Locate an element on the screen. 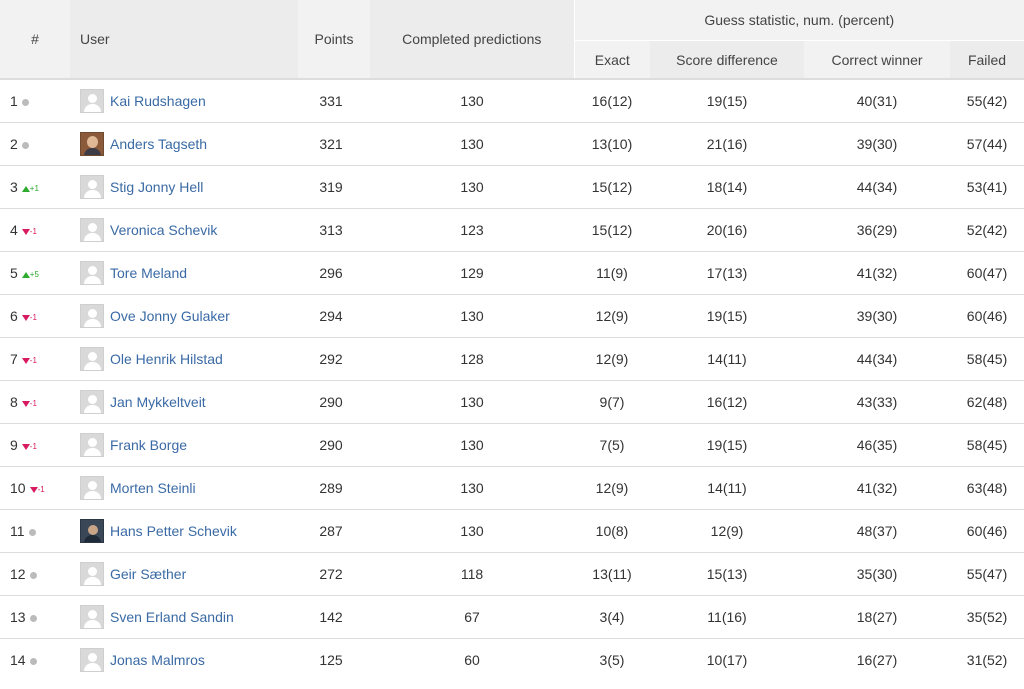 Image resolution: width=1024 pixels, height=689 pixels. user-link: Anders Tagseth is located at coordinates (159, 144).